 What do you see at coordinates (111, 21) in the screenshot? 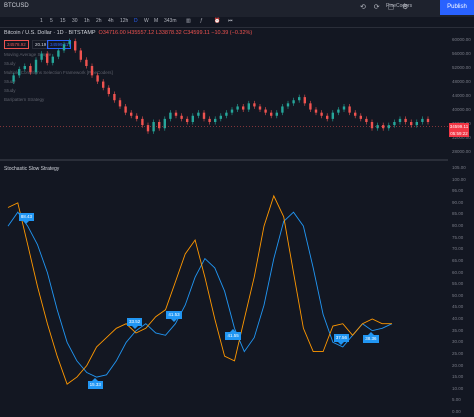
I see `interval-4h: 4h` at bounding box center [111, 21].